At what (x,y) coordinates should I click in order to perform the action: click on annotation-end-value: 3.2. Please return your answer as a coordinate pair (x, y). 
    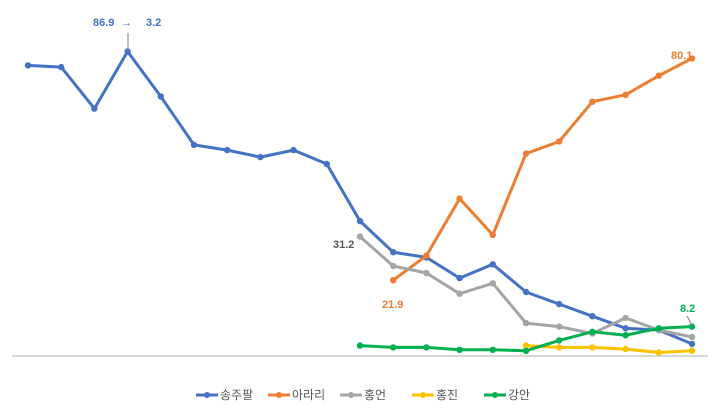
    Looking at the image, I should click on (153, 23).